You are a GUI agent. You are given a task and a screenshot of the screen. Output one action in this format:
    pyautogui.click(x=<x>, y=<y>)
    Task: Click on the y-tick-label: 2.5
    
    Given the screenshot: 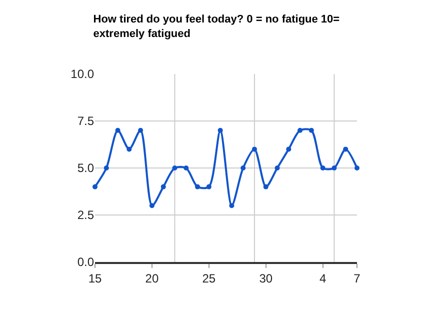 What is the action you would take?
    pyautogui.click(x=85, y=215)
    